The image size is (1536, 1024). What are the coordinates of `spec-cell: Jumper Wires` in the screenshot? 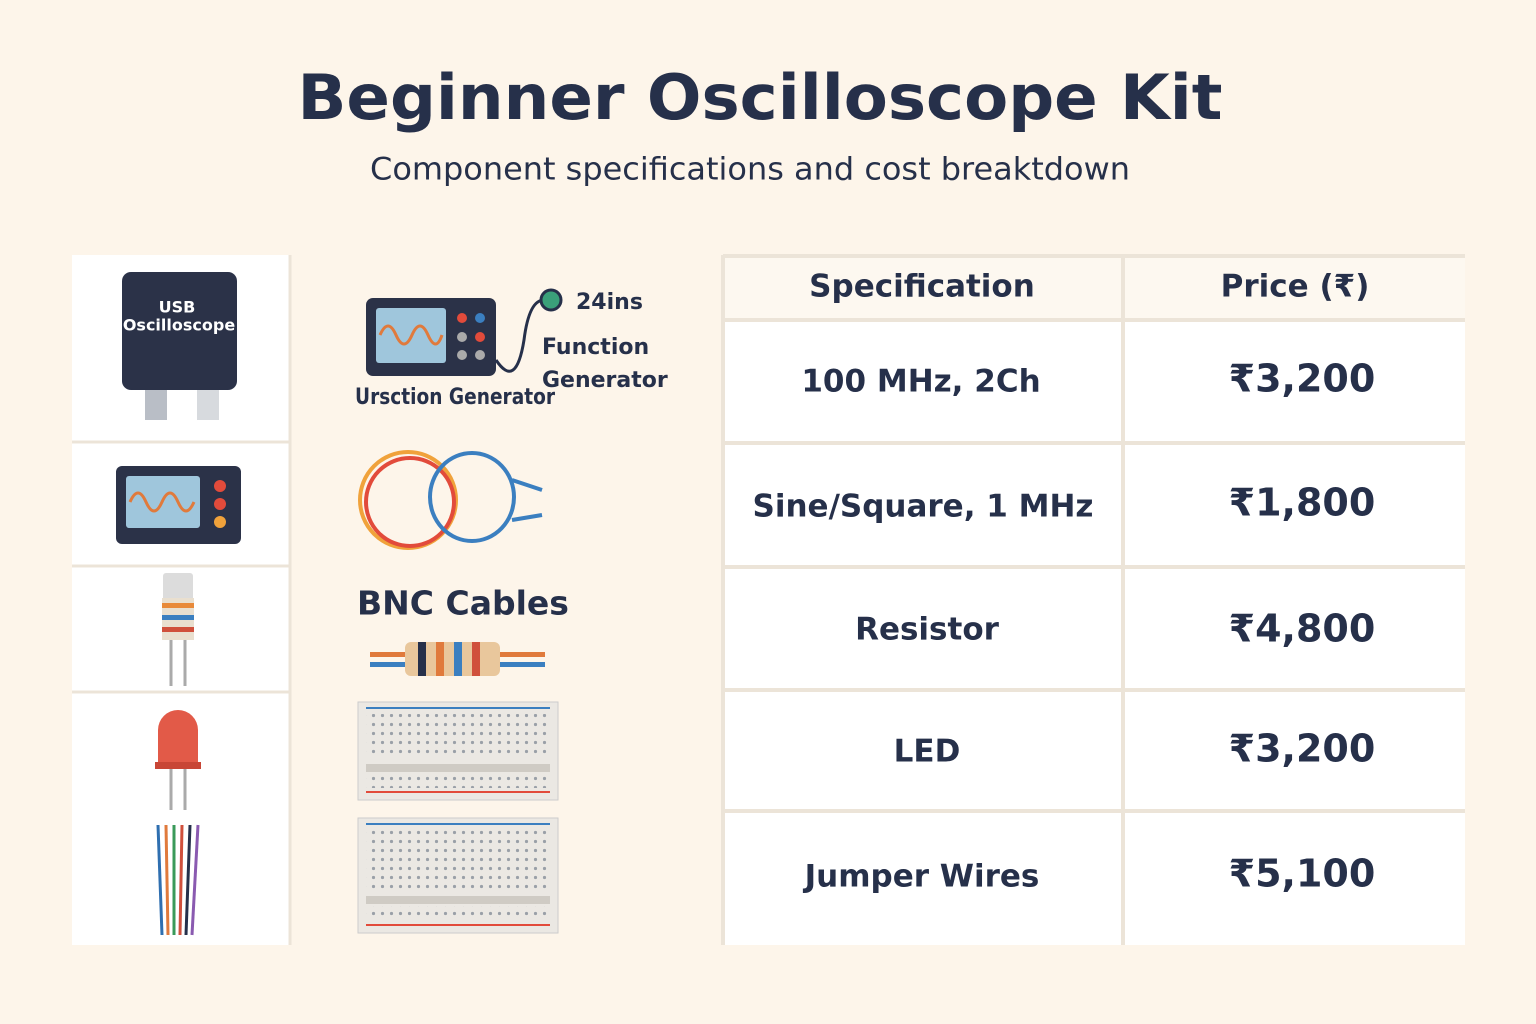 It's located at (921, 877).